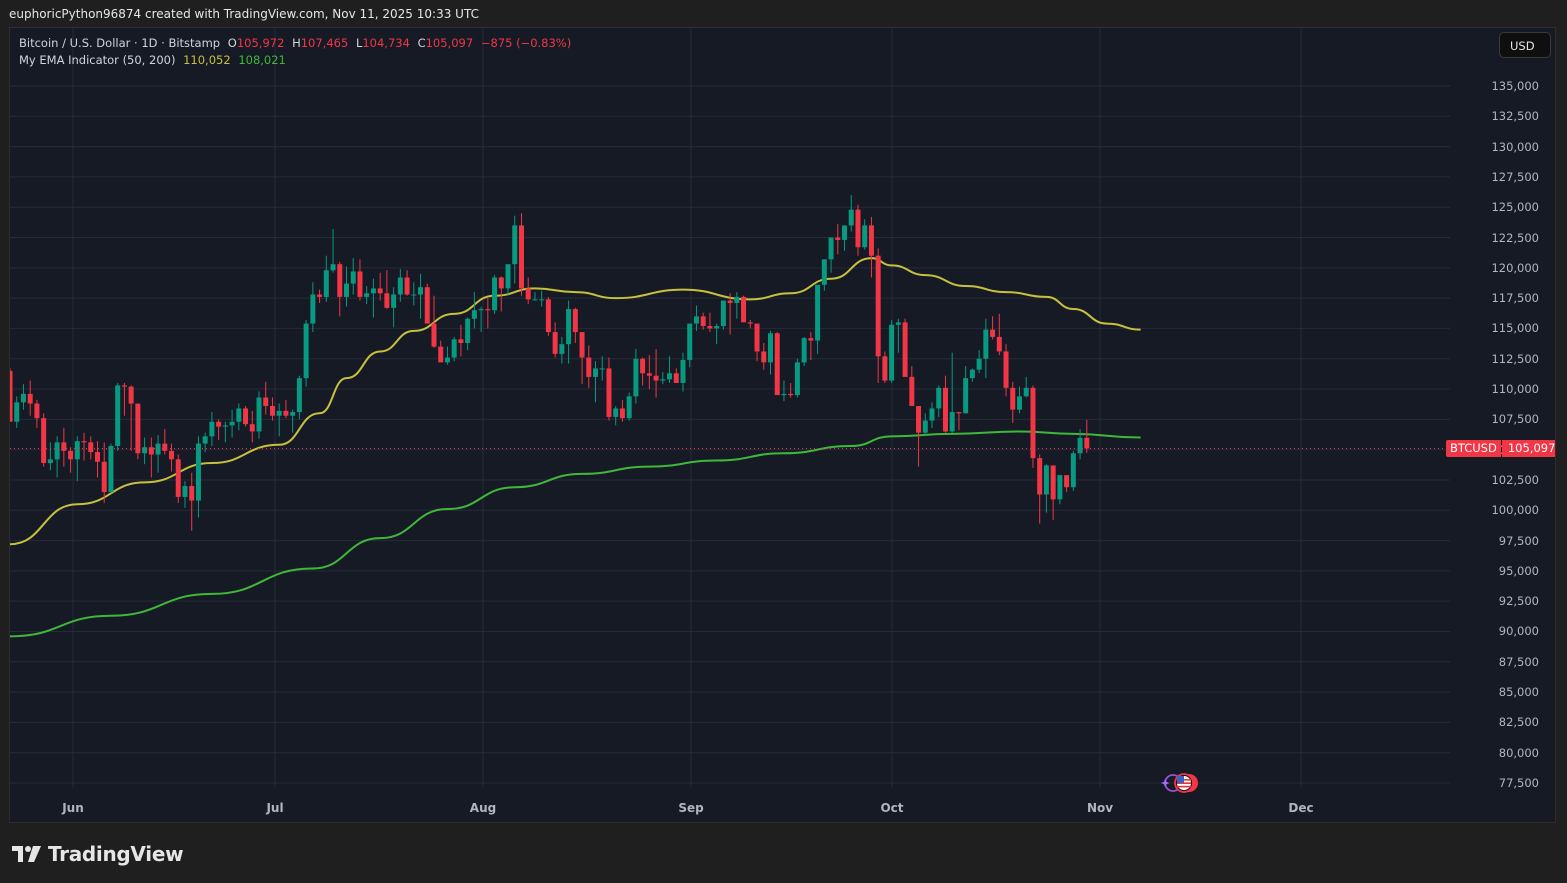  What do you see at coordinates (1515, 86) in the screenshot?
I see `price-axis-label: 135,000` at bounding box center [1515, 86].